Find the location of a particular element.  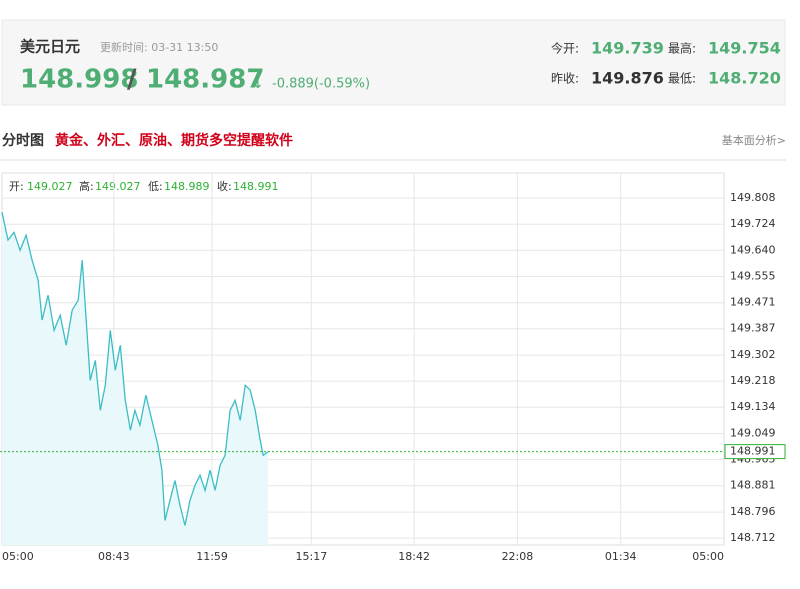

fundamental-link: 基本面分析> is located at coordinates (754, 140).